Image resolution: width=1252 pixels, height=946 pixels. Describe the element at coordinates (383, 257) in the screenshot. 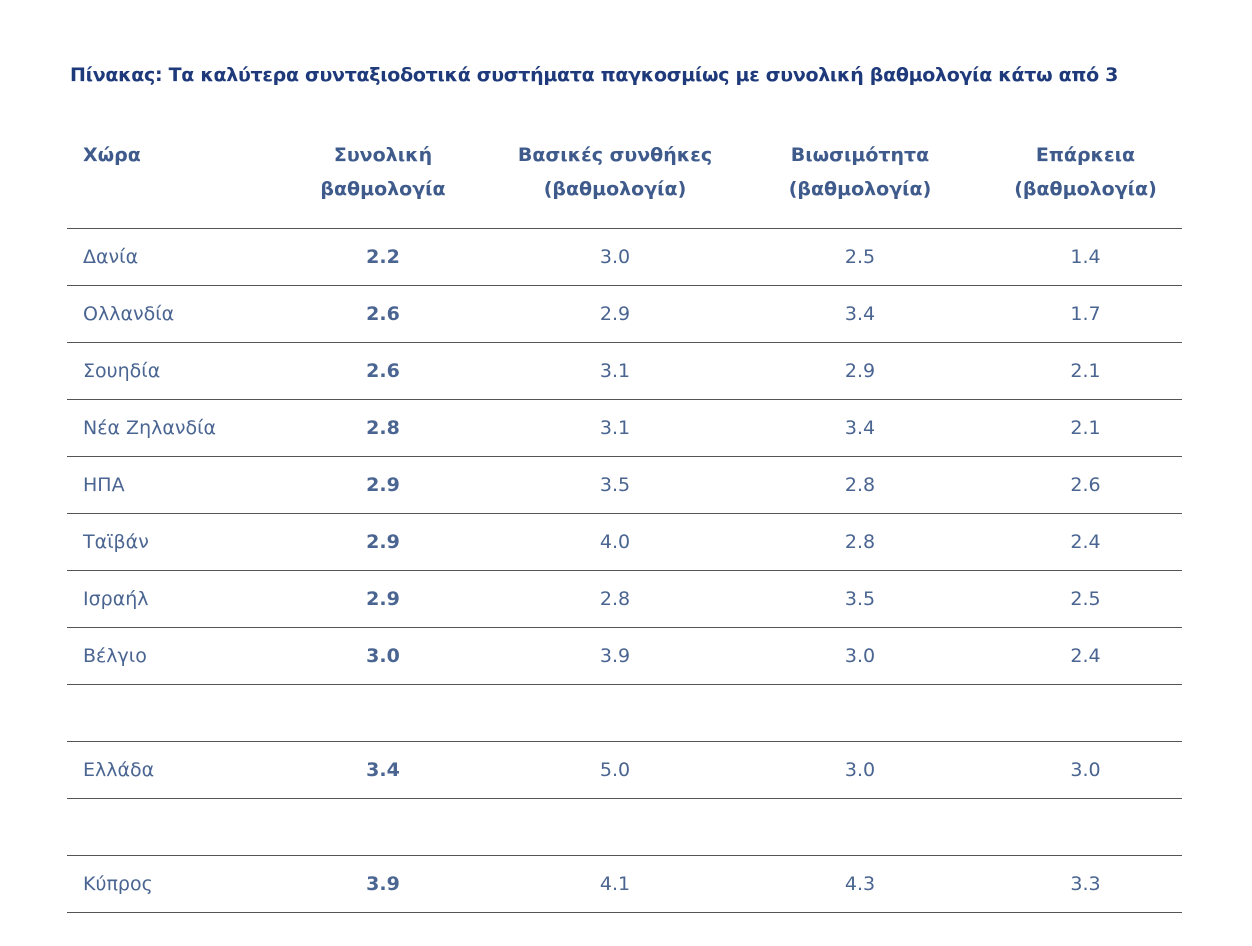

I see `score-cell: 2.2` at that location.